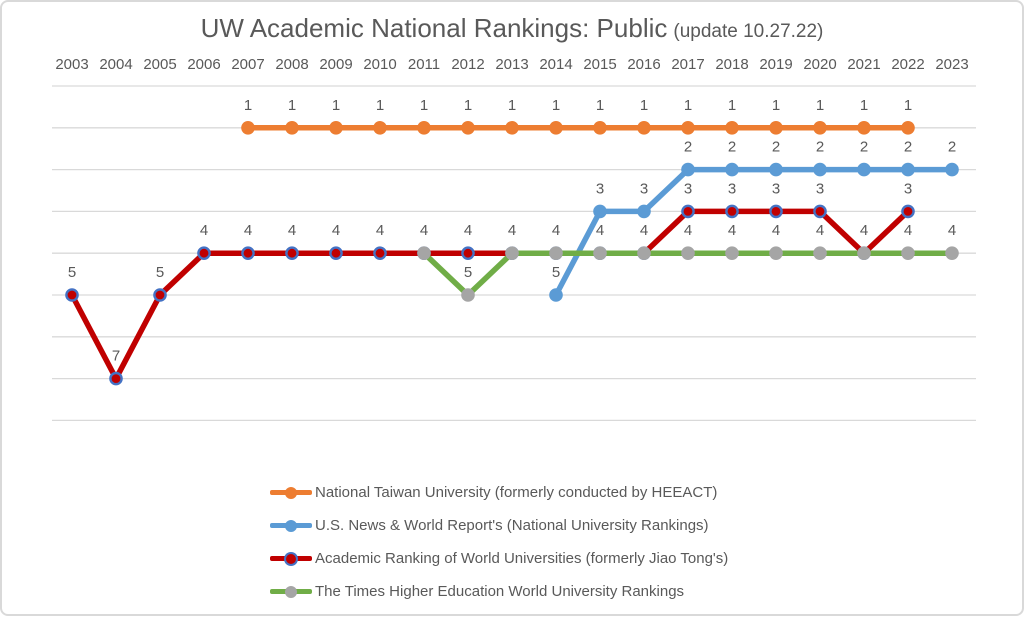 This screenshot has width=1024, height=618. I want to click on x-axis-year-label: 2014, so click(555, 64).